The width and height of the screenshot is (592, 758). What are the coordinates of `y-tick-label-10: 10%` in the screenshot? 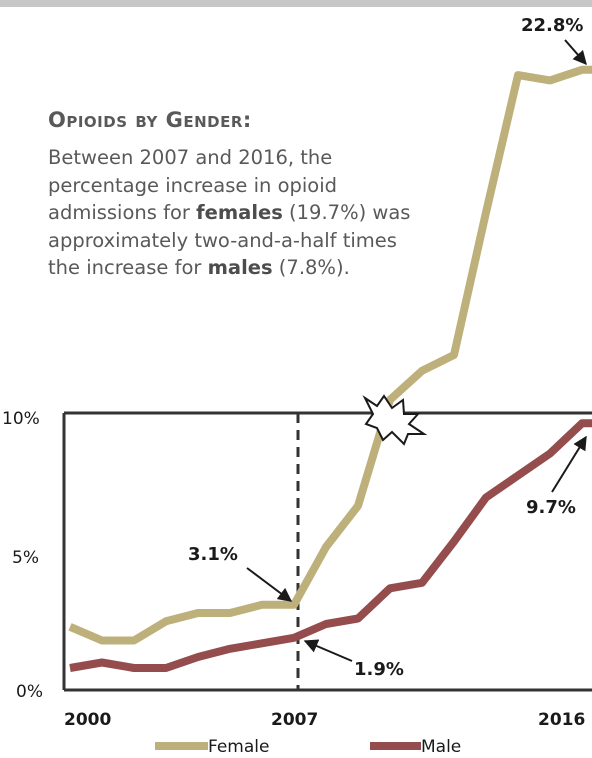 It's located at (21, 419).